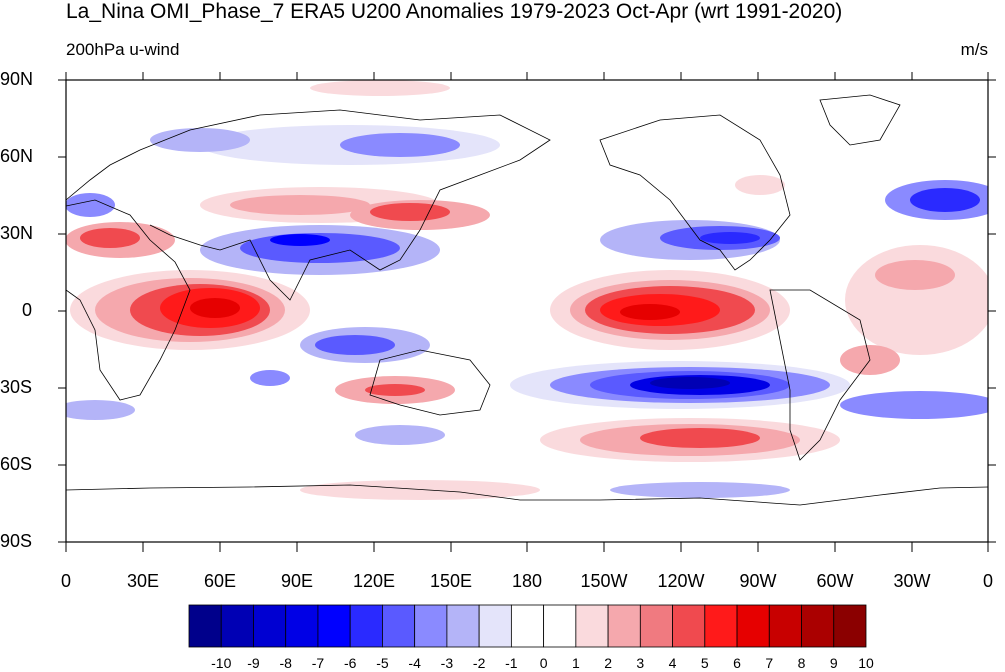 The height and width of the screenshot is (672, 1005). What do you see at coordinates (704, 663) in the screenshot?
I see `colorbar-tick-label: 5` at bounding box center [704, 663].